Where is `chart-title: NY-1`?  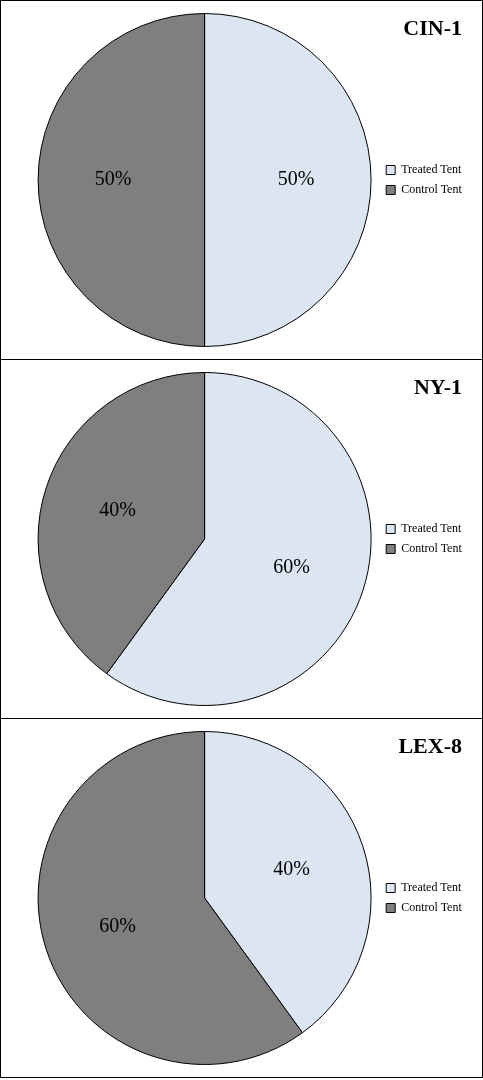 chart-title: NY-1 is located at coordinates (437, 387).